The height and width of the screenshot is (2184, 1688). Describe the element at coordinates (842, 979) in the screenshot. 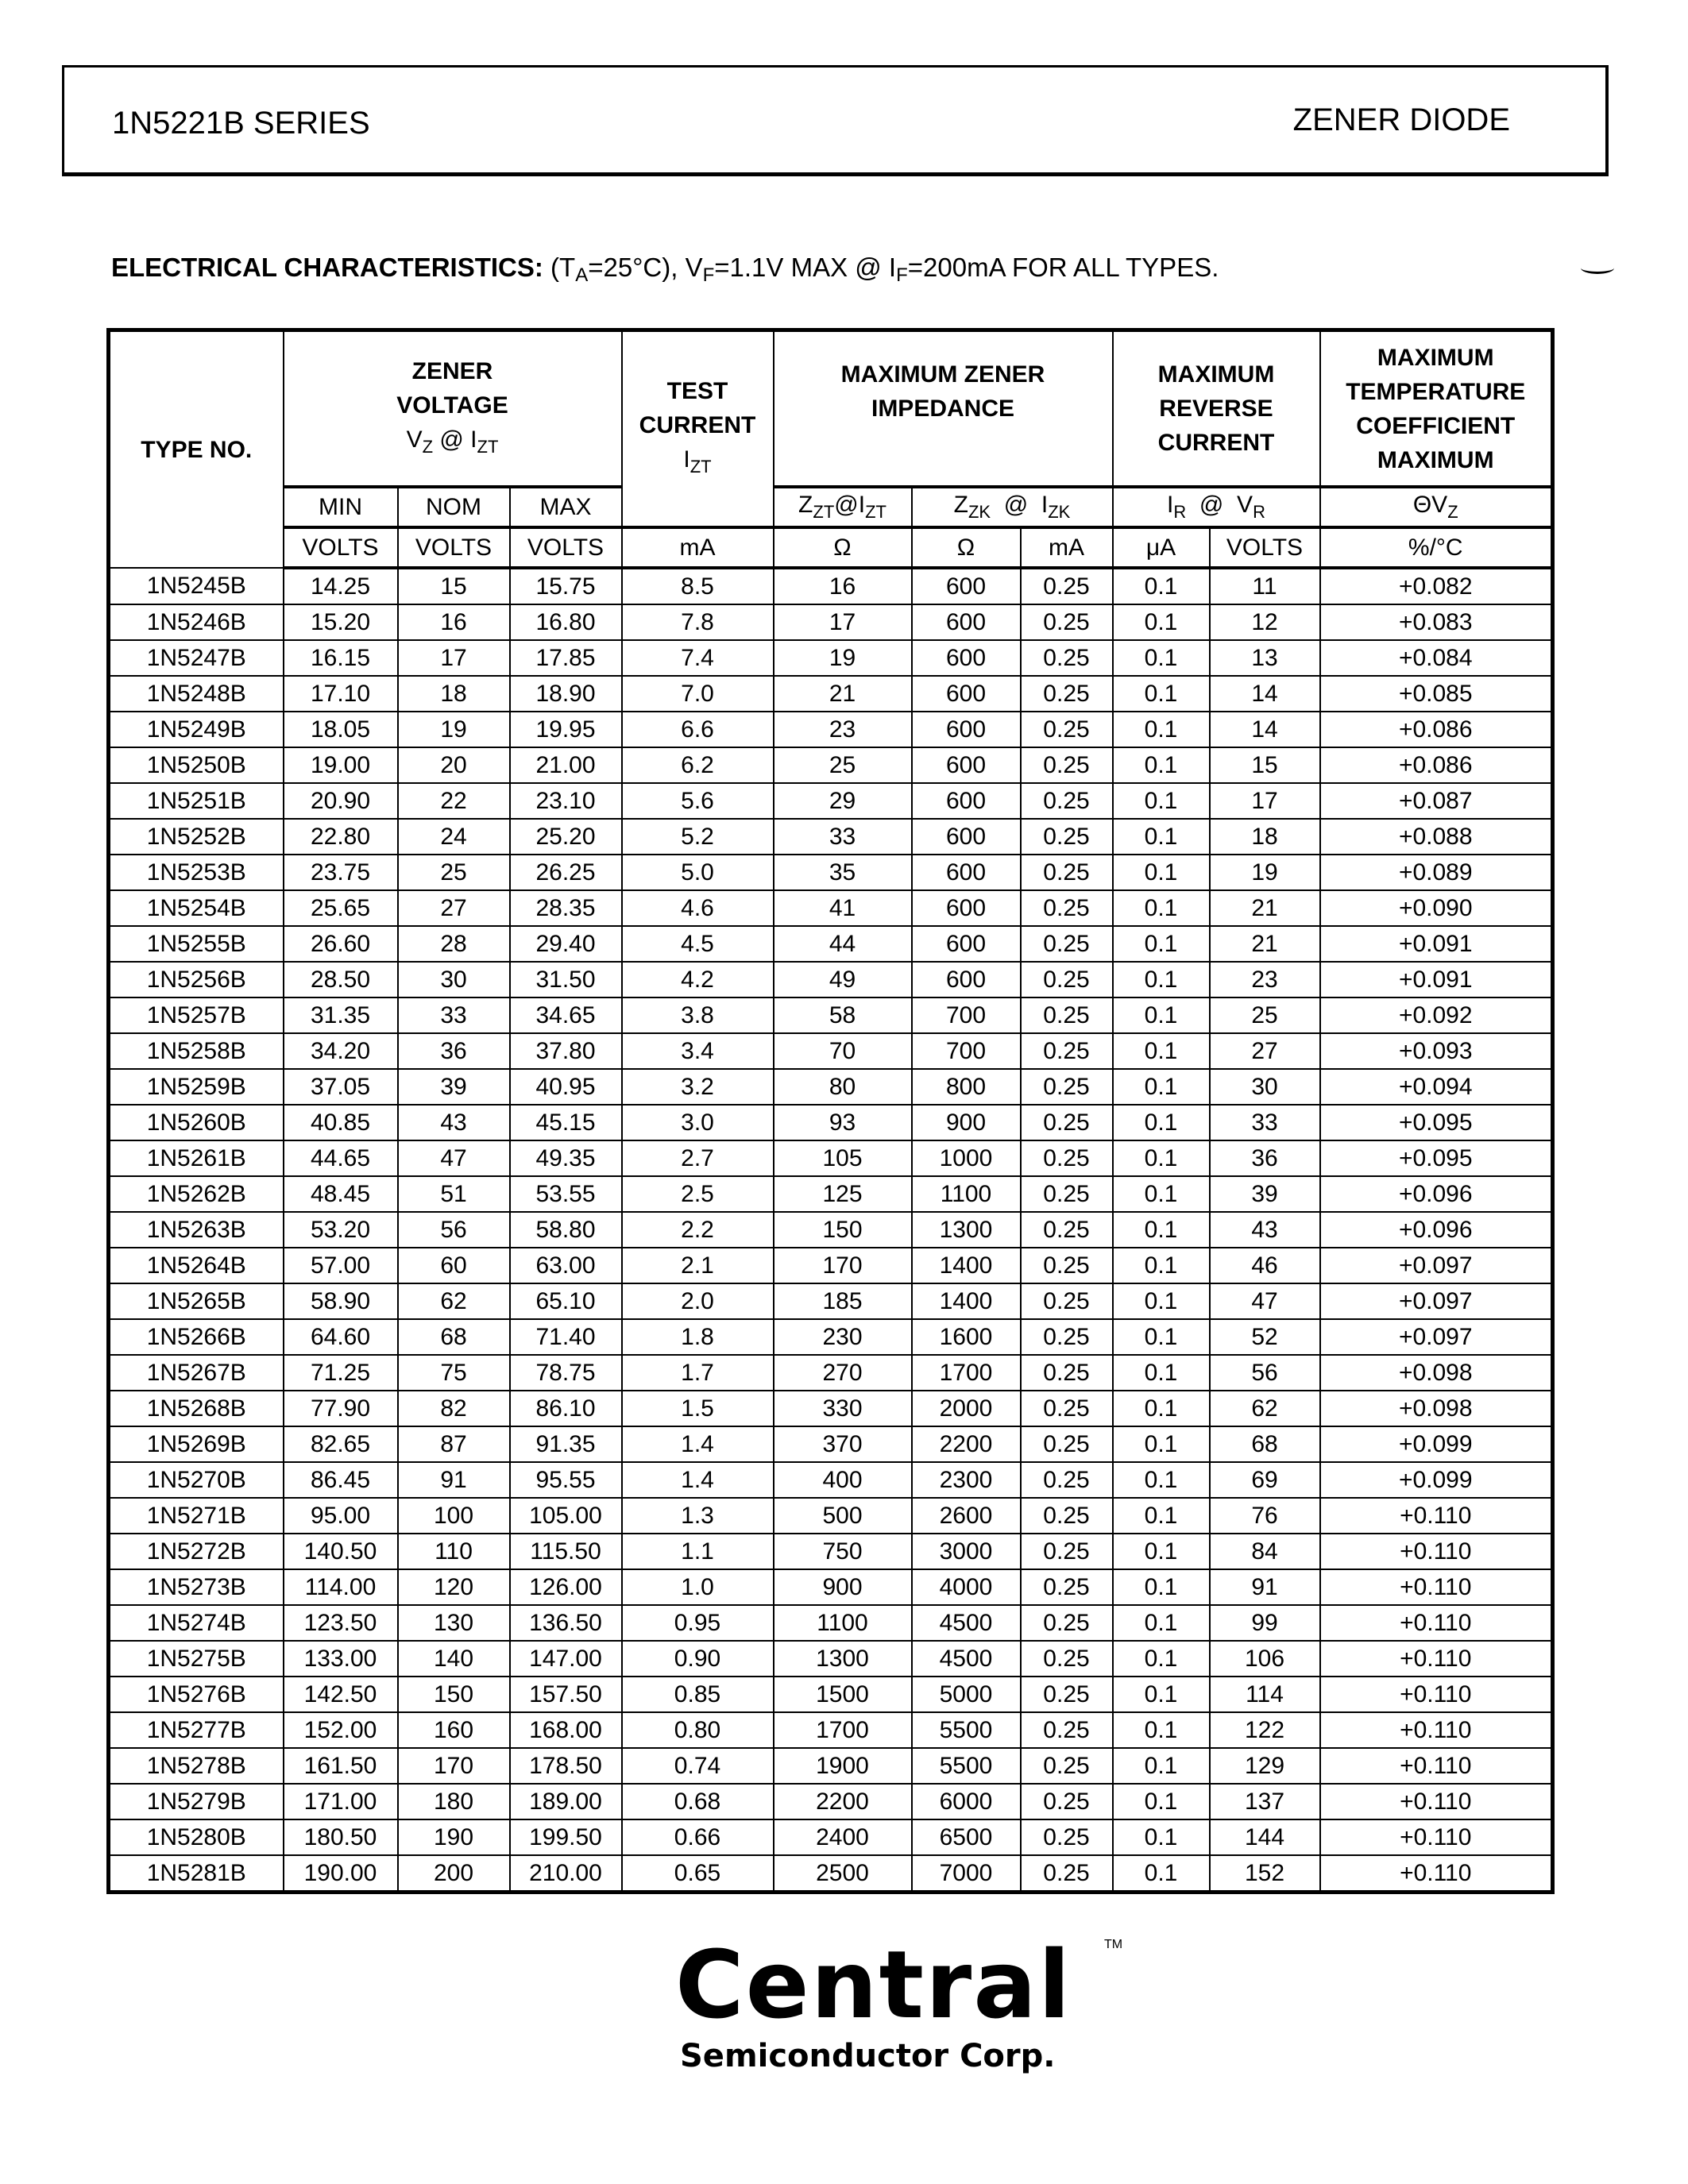

I see `value-cell: 49` at that location.